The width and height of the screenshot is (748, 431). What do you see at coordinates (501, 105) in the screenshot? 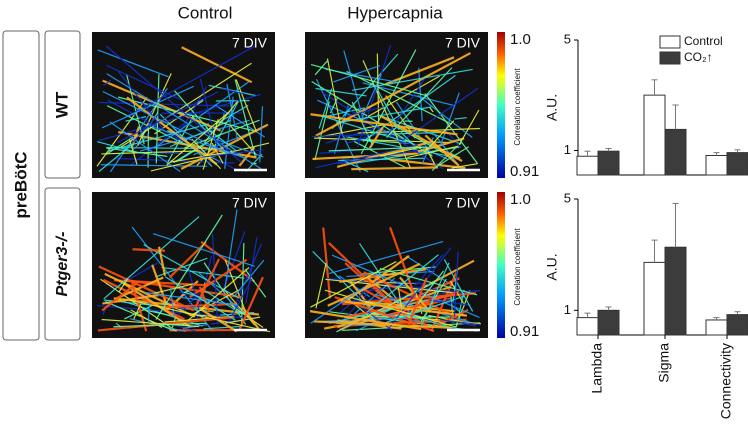
I see `colorbar` at bounding box center [501, 105].